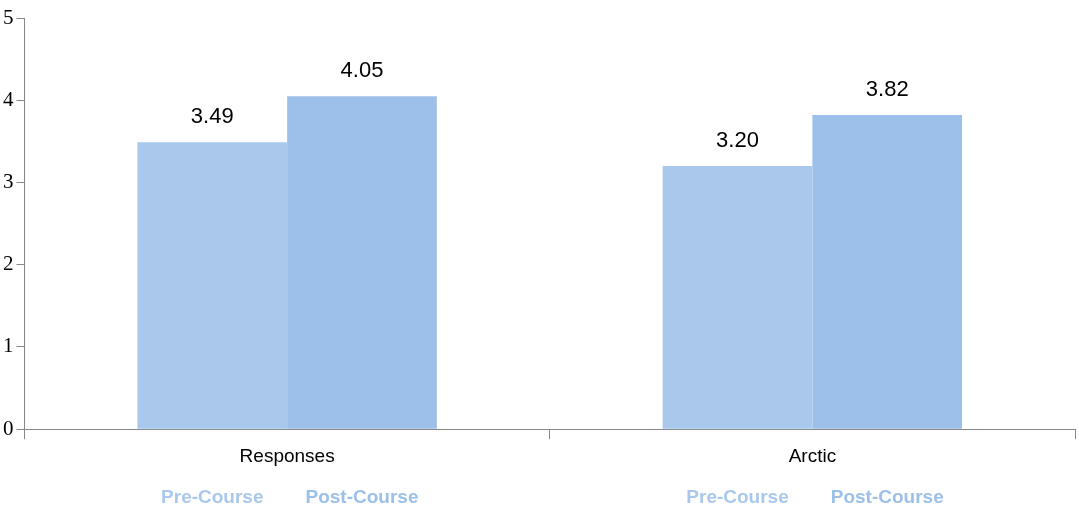 The height and width of the screenshot is (512, 1079). What do you see at coordinates (8, 427) in the screenshot?
I see `y-tick-label: 0` at bounding box center [8, 427].